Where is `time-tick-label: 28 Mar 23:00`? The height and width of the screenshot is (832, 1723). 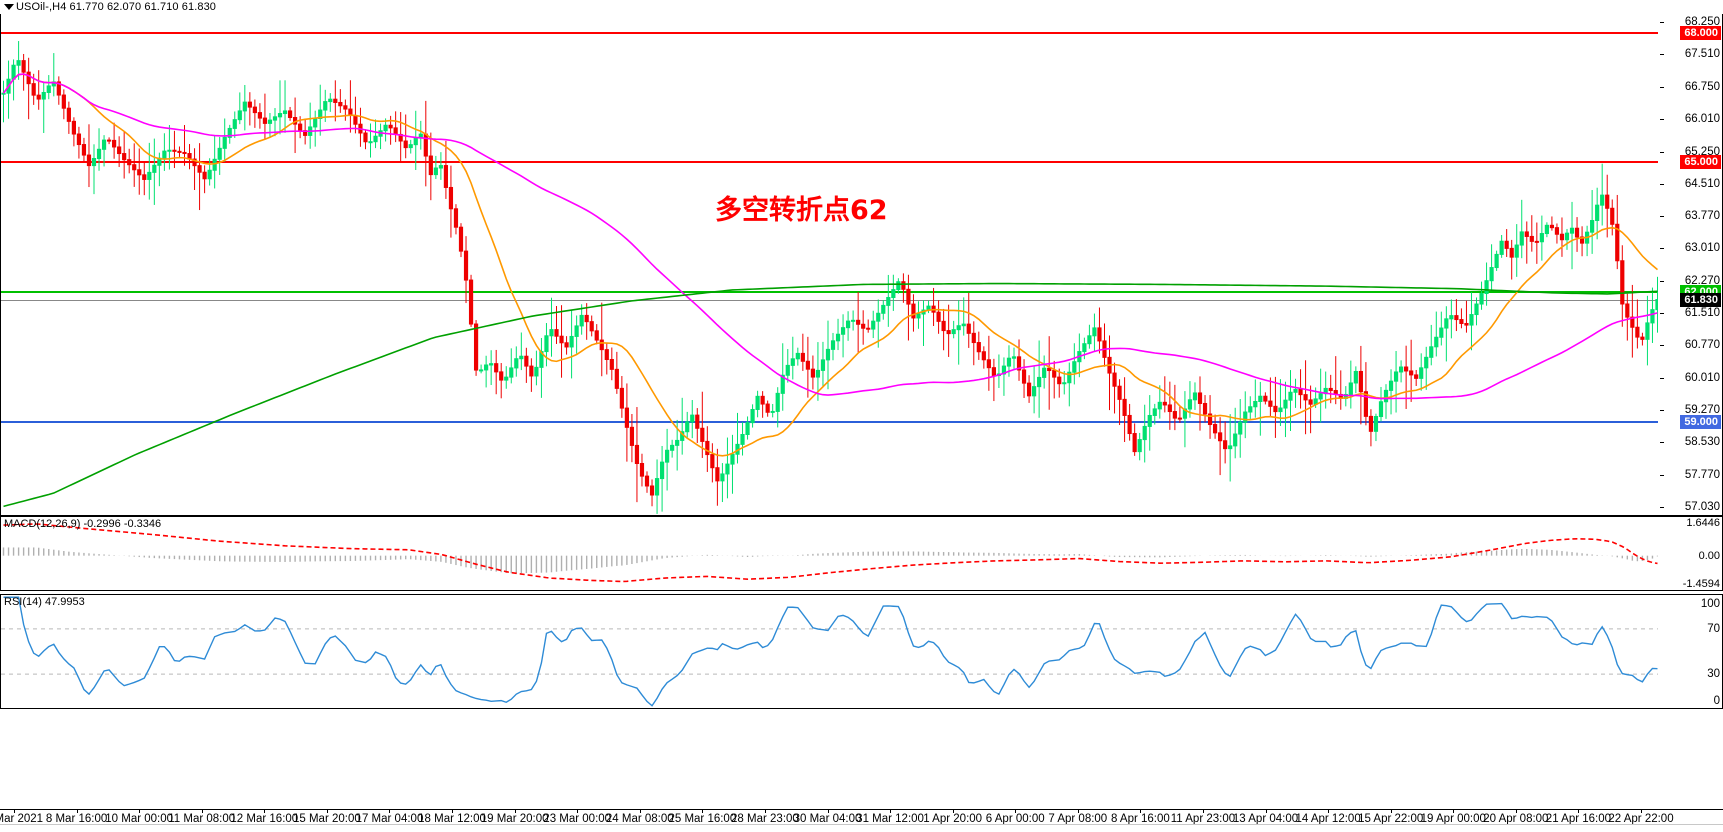 time-tick-label: 28 Mar 23:00 is located at coordinates (765, 819).